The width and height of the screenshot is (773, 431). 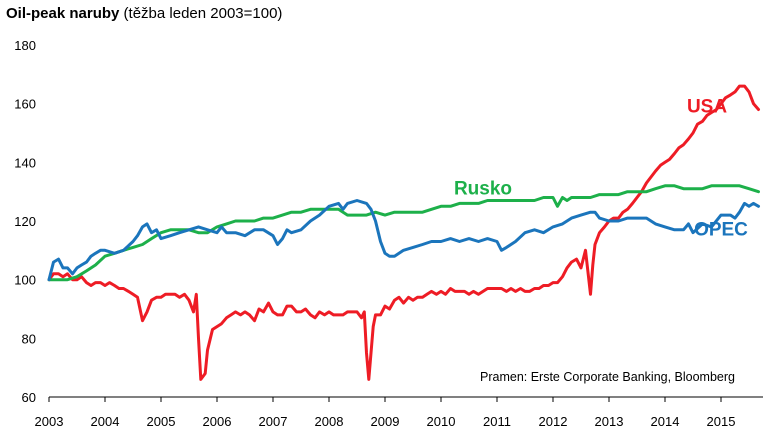 I want to click on x-tick-label: 2013, so click(x=609, y=421).